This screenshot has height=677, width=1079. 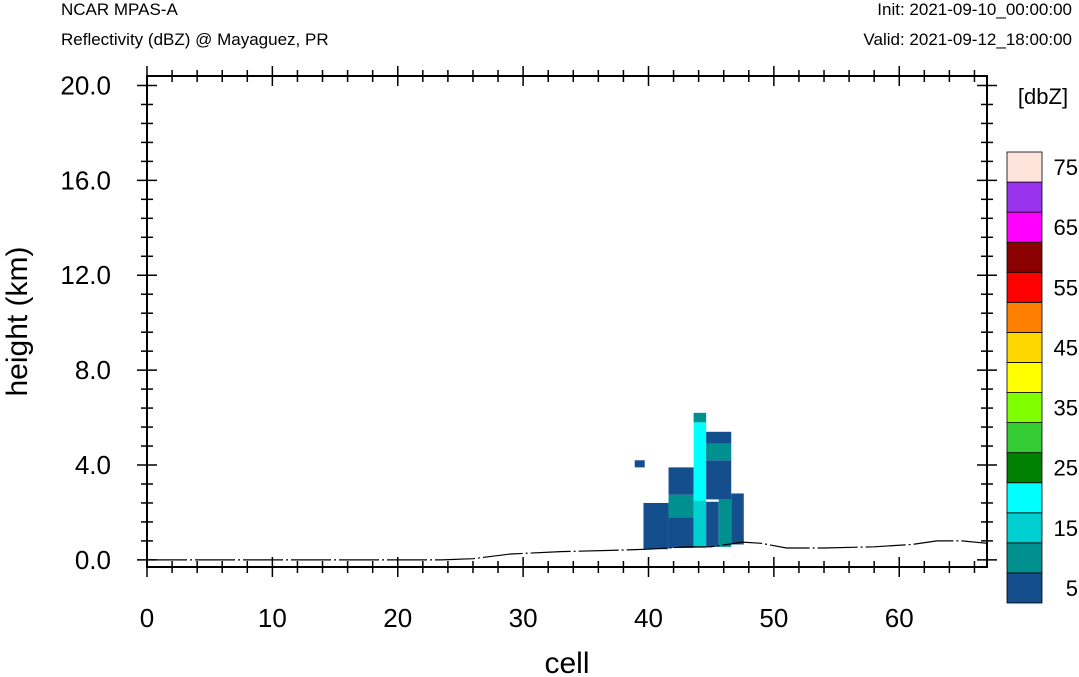 I want to click on colorbar: 5 15 25 35 45 55 65 75, so click(x=1042, y=377).